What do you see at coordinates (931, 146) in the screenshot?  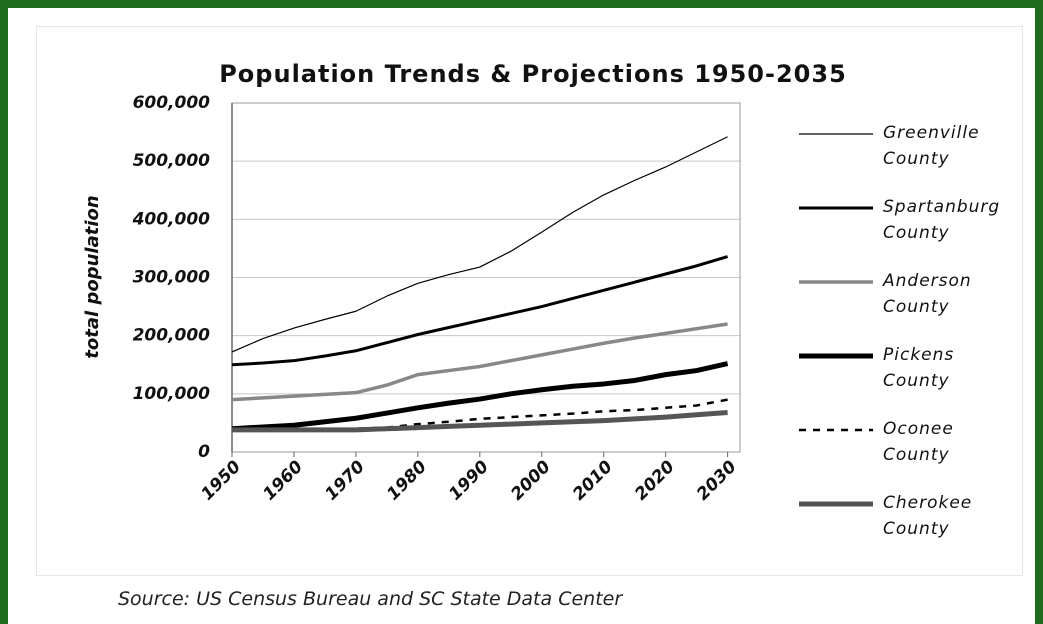 I see `legend-label: Greenville County` at bounding box center [931, 146].